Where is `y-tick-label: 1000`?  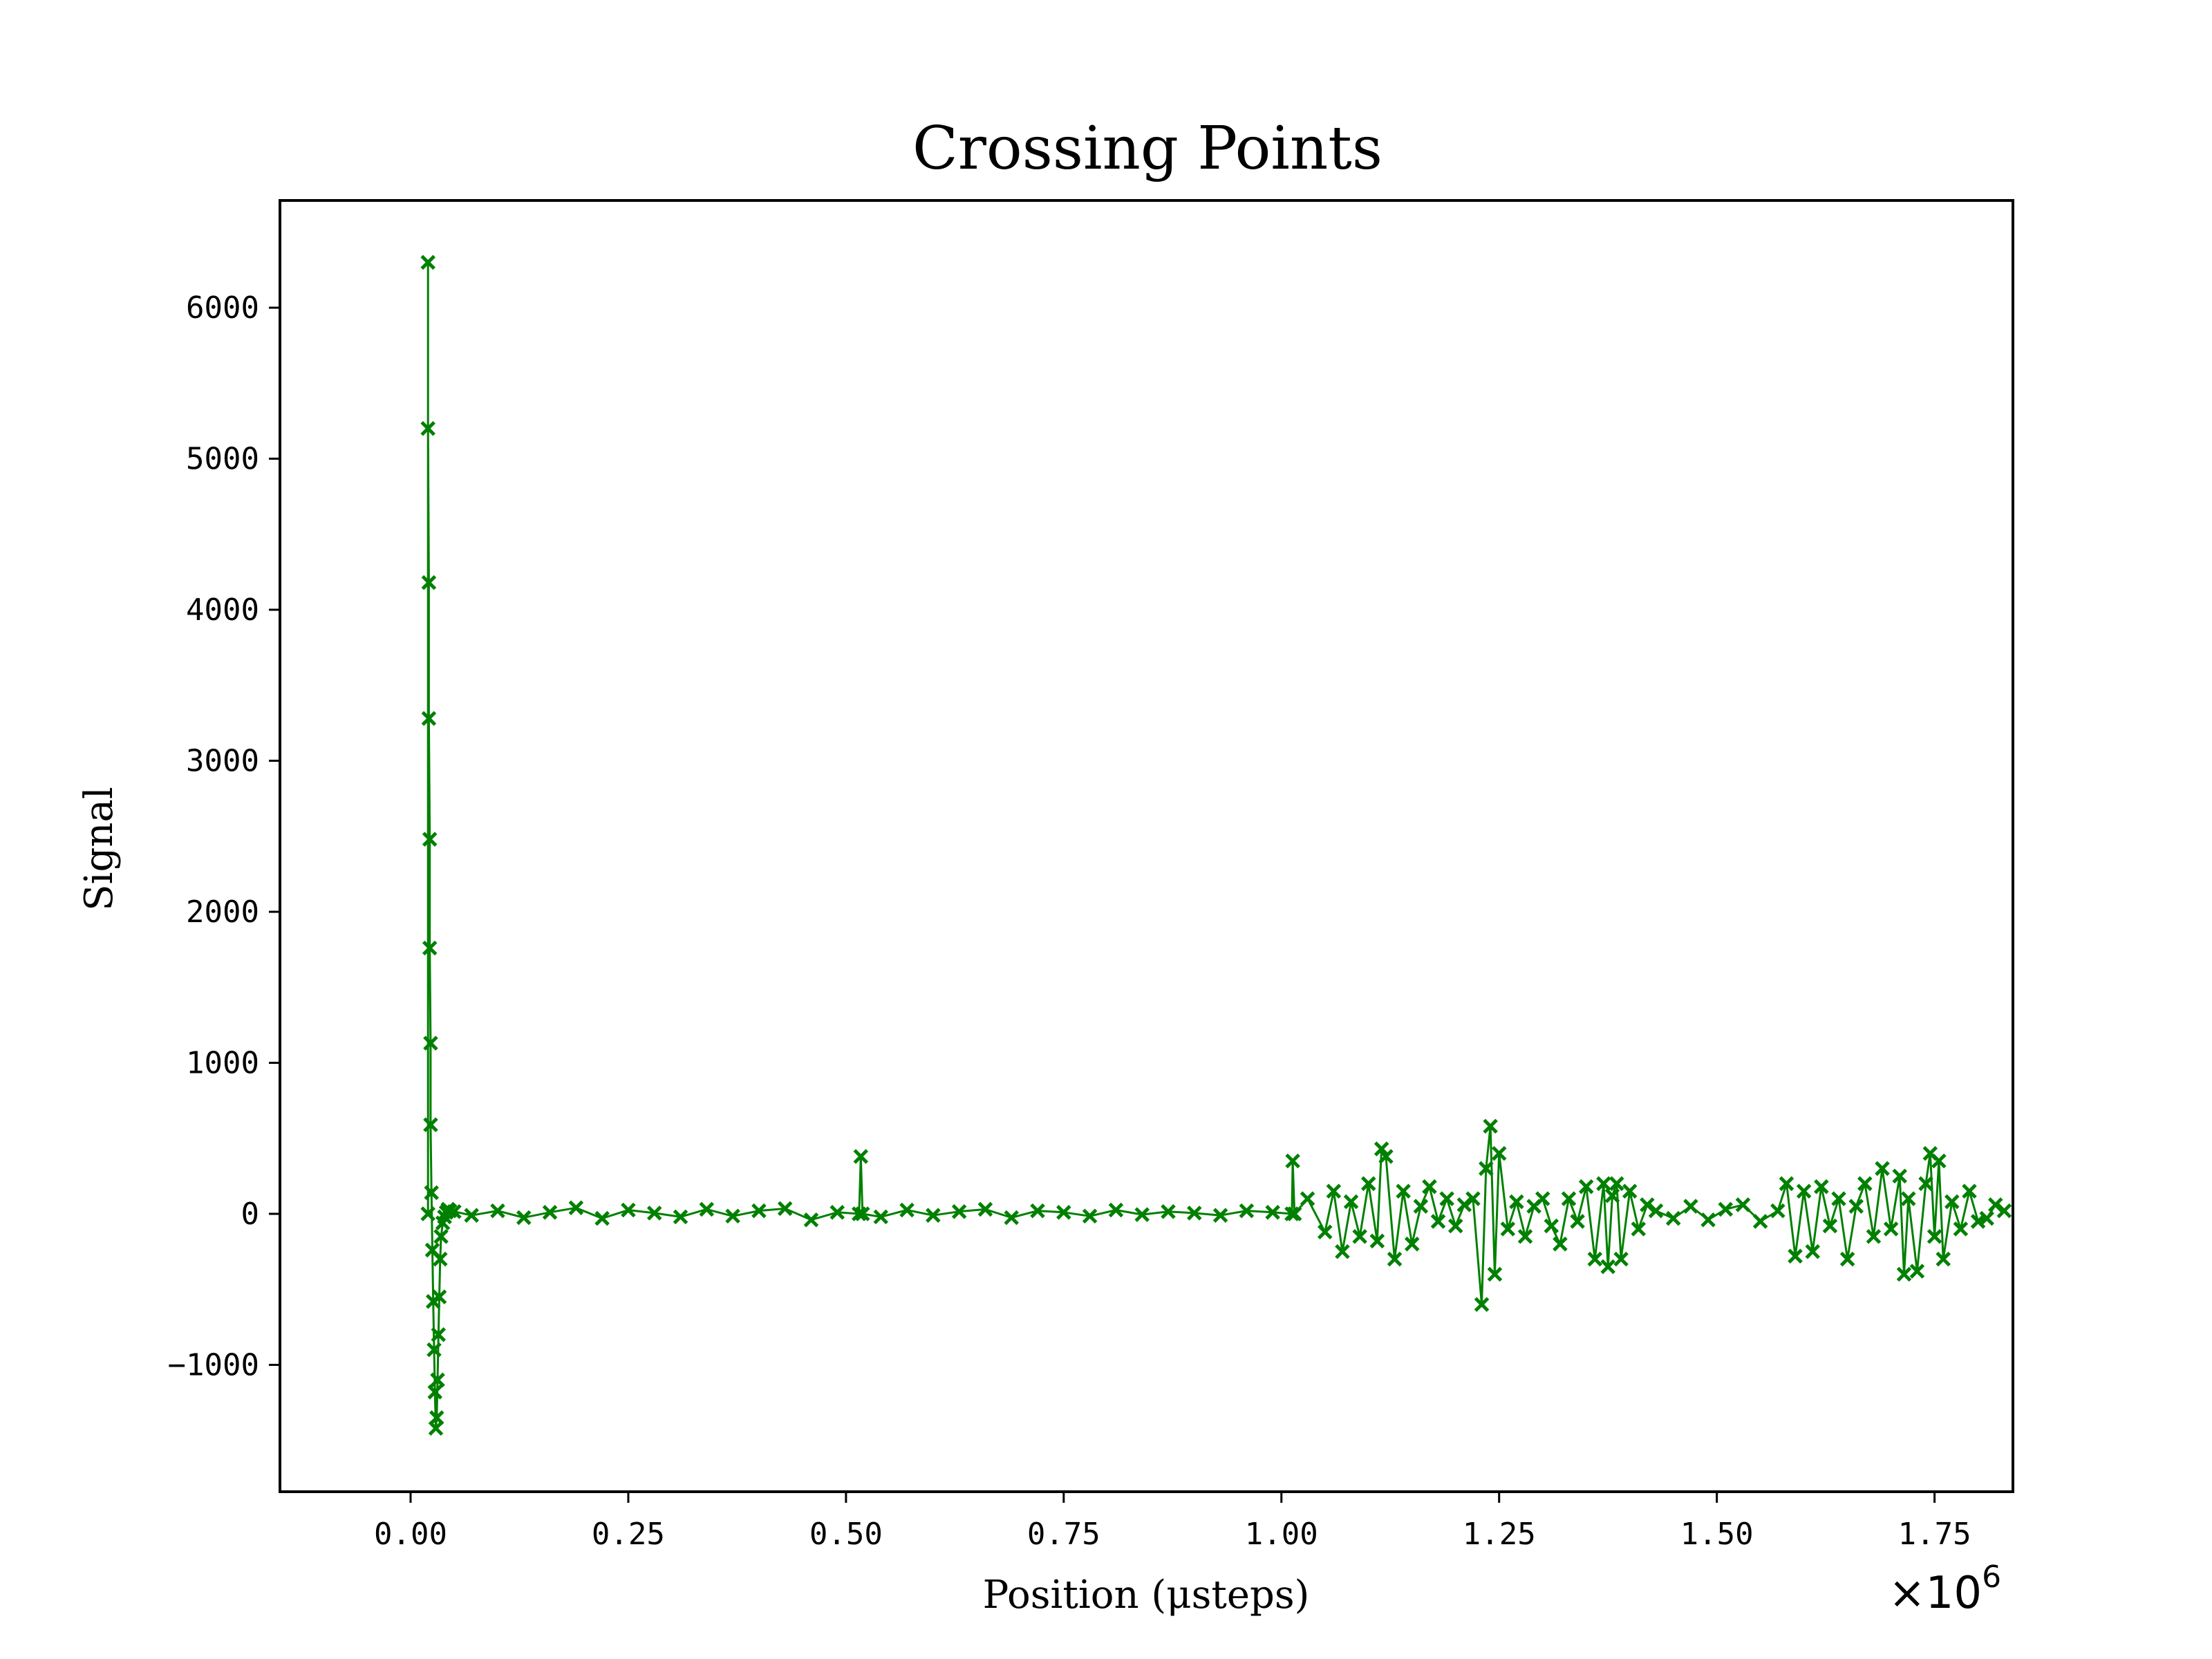
y-tick-label: 1000 is located at coordinates (222, 1063).